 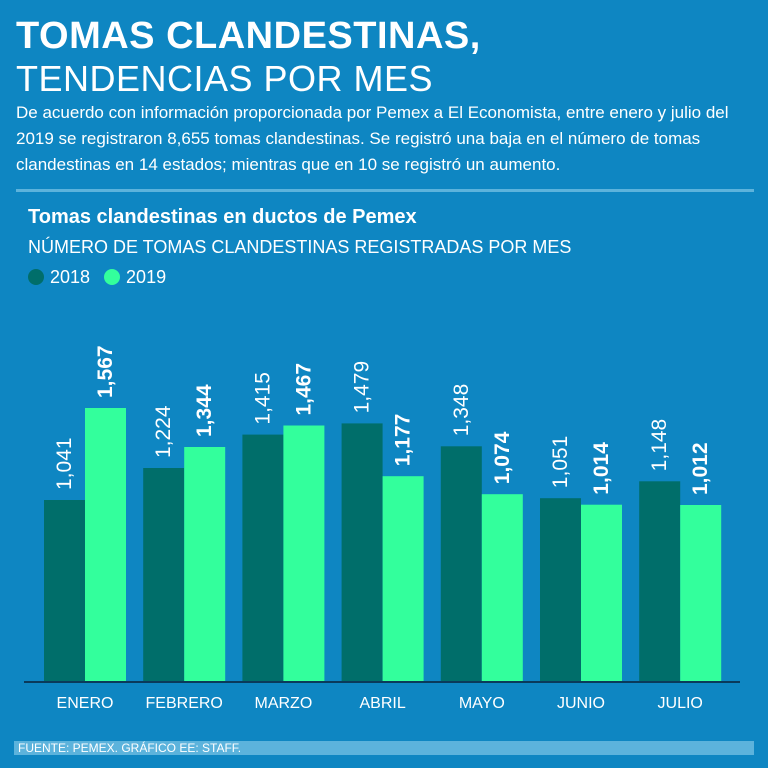 What do you see at coordinates (560, 590) in the screenshot?
I see `bar-2018-junio` at bounding box center [560, 590].